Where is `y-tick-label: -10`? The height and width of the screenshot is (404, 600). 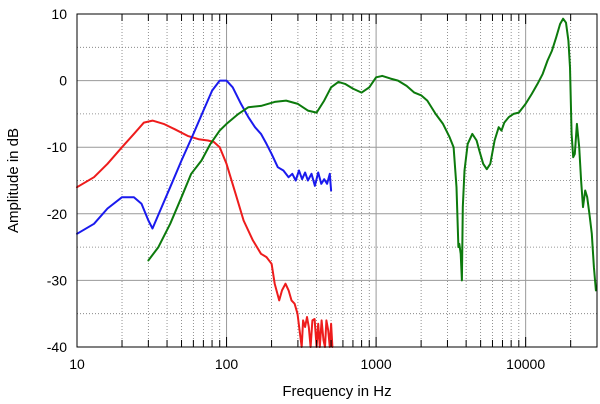 y-tick-label: -10 is located at coordinates (57, 147).